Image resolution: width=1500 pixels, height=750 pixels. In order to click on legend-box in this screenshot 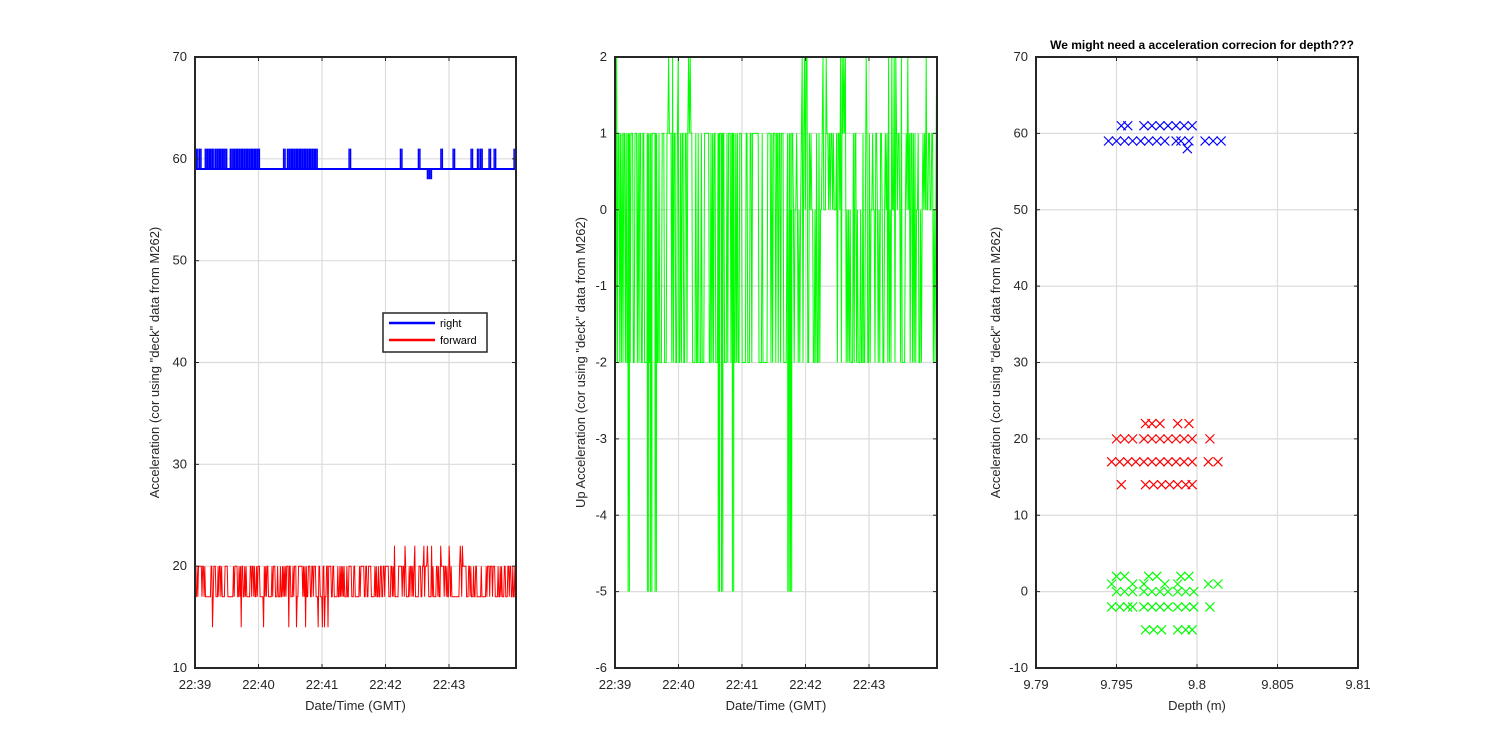, I will do `click(435, 332)`.